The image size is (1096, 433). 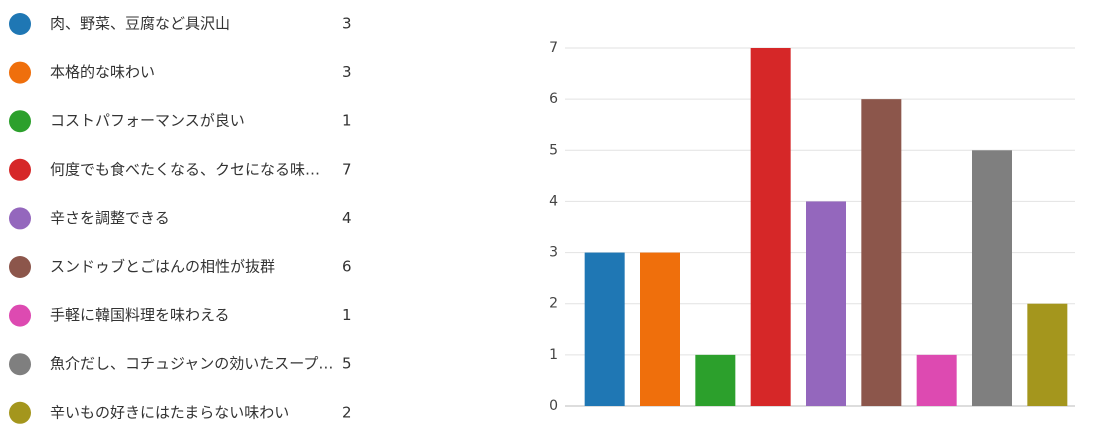 What do you see at coordinates (553, 99) in the screenshot?
I see `y-tick-label: 6` at bounding box center [553, 99].